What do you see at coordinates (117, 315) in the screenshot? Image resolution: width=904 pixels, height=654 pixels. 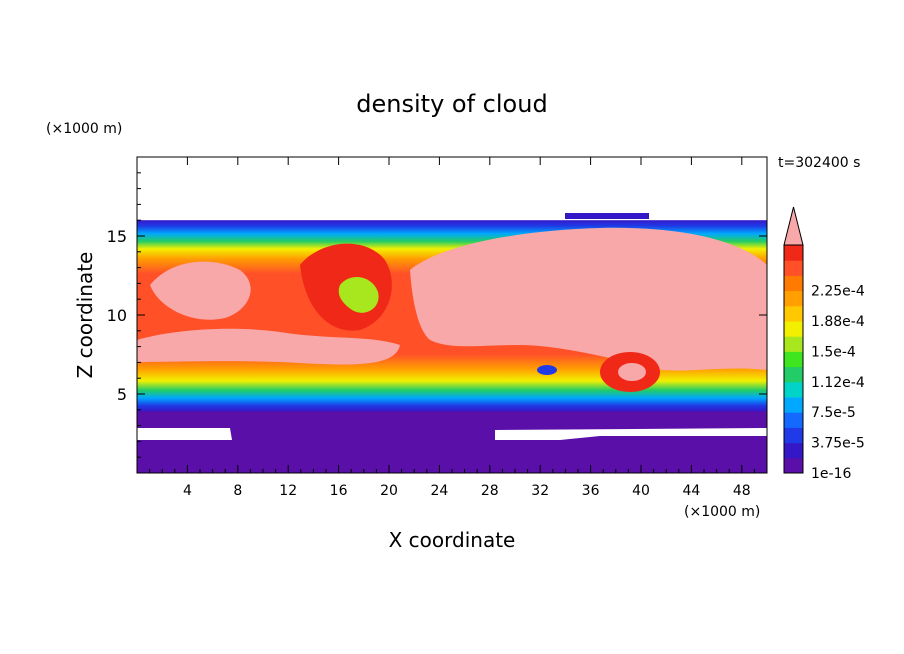 I see `y-tick-label: 10` at bounding box center [117, 315].